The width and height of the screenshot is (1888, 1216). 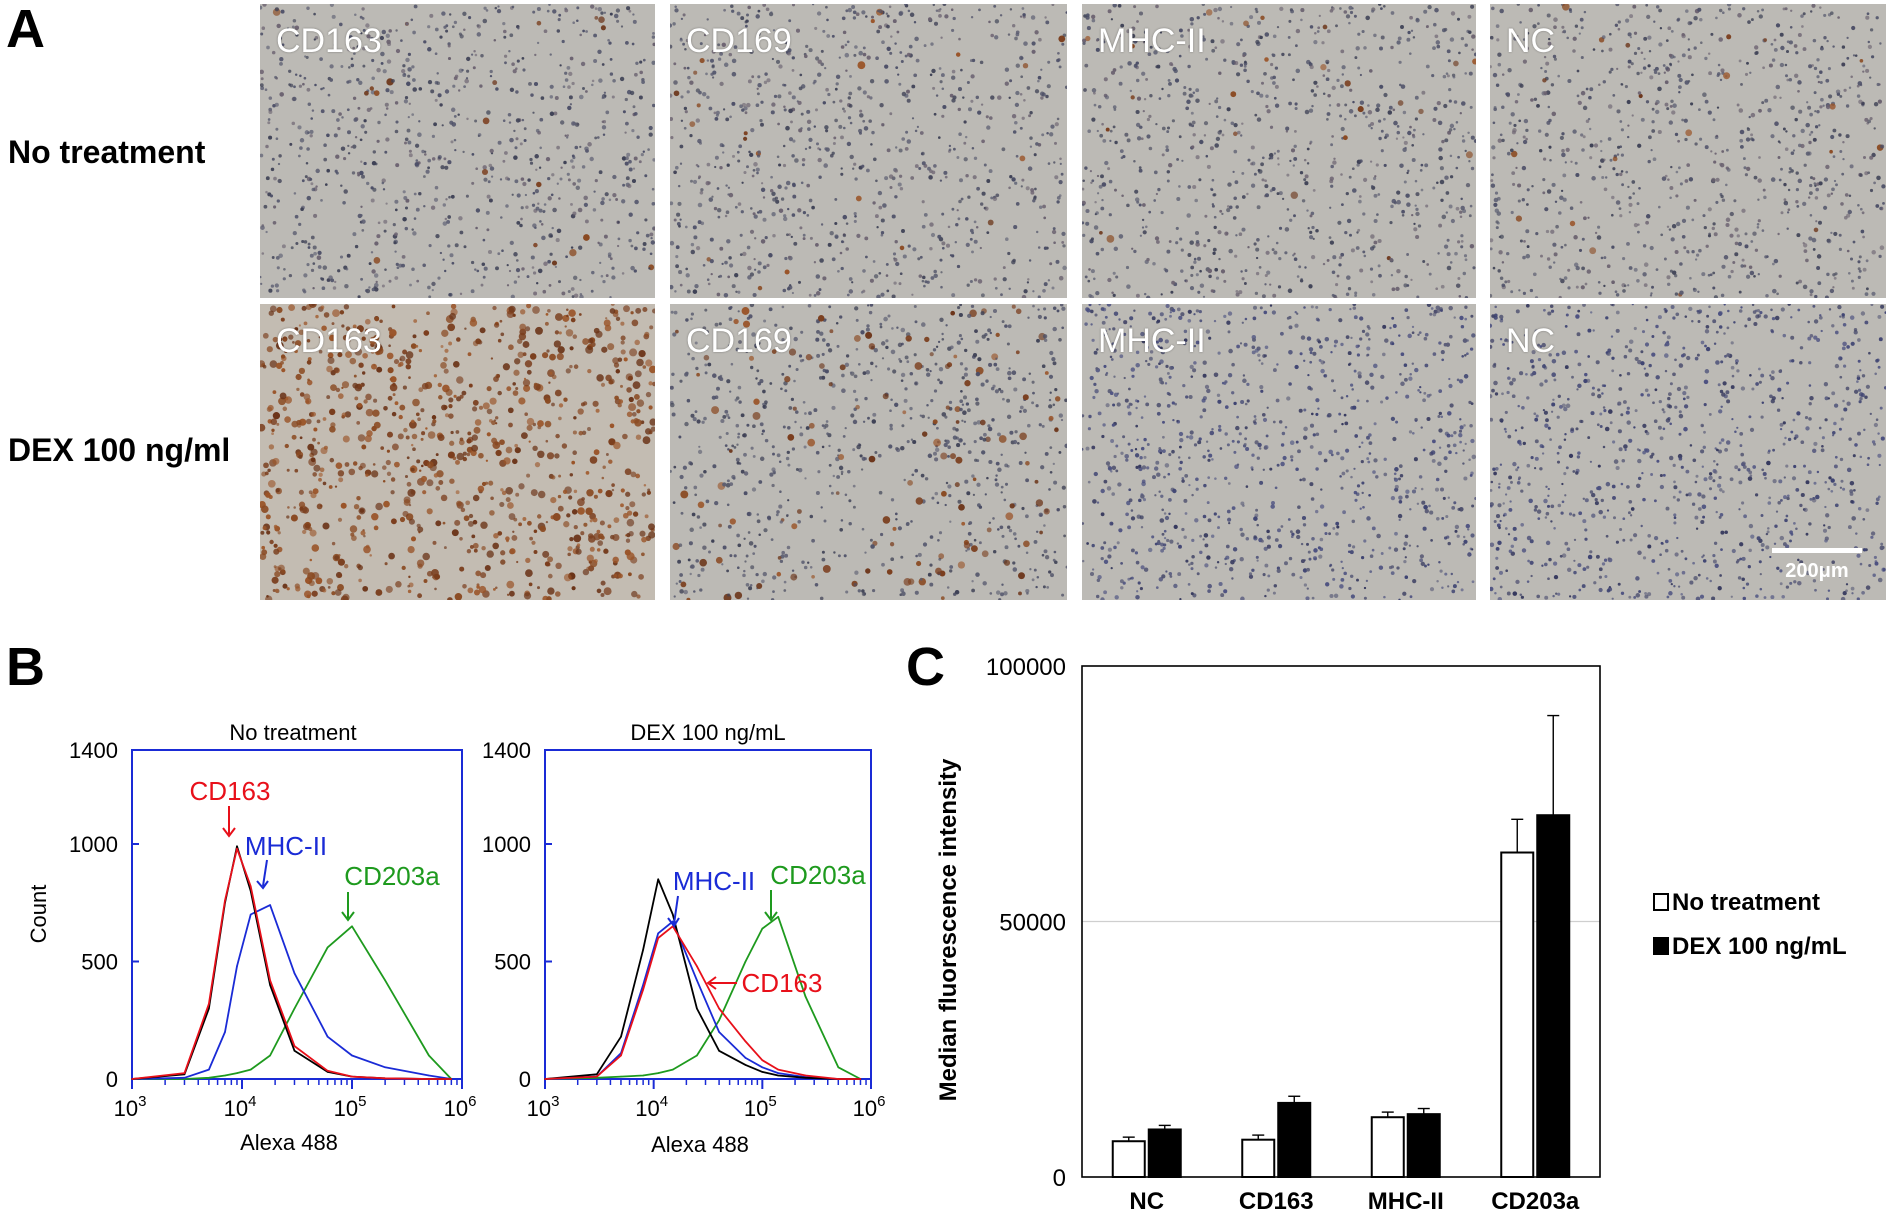 I want to click on x-tick-label: 10⁶, so click(x=869, y=1107).